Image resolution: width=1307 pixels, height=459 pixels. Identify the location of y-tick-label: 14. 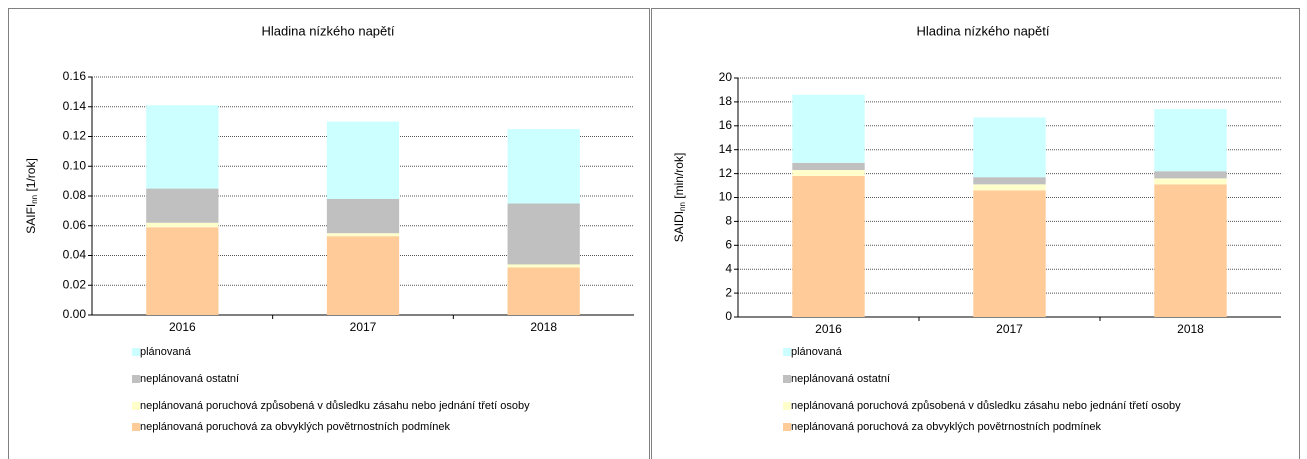
(726, 149).